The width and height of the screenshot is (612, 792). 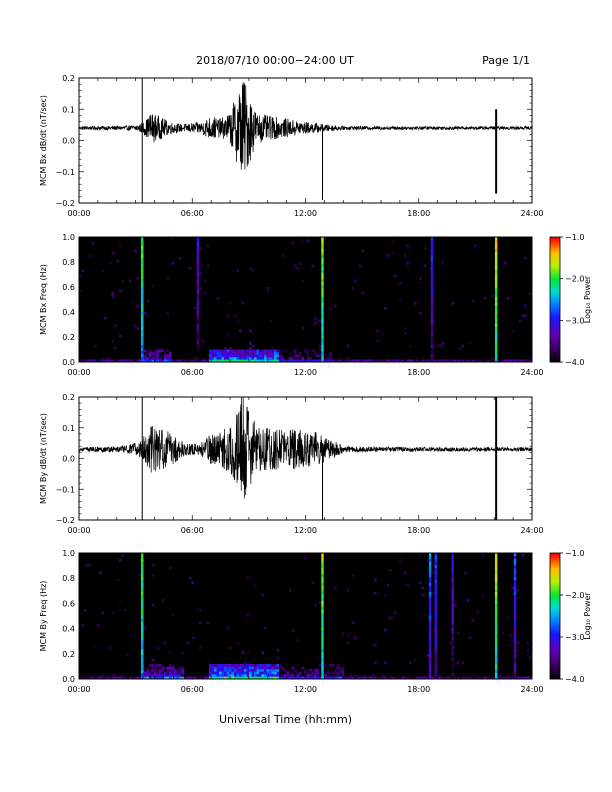 What do you see at coordinates (68, 312) in the screenshot?
I see `y-tick-label: 0.4` at bounding box center [68, 312].